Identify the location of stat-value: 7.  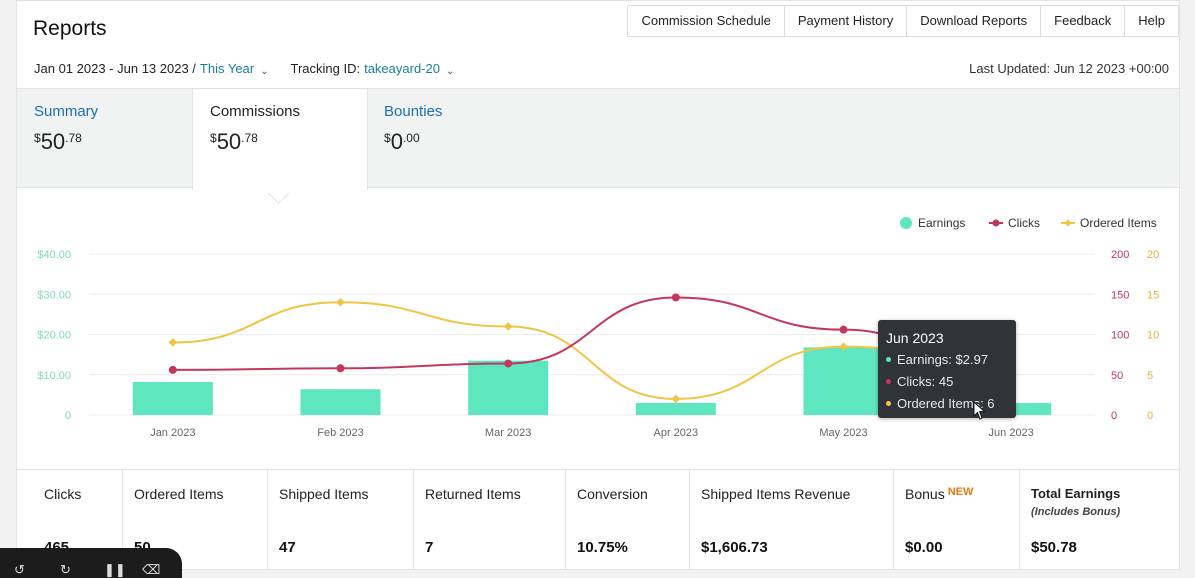
(429, 547).